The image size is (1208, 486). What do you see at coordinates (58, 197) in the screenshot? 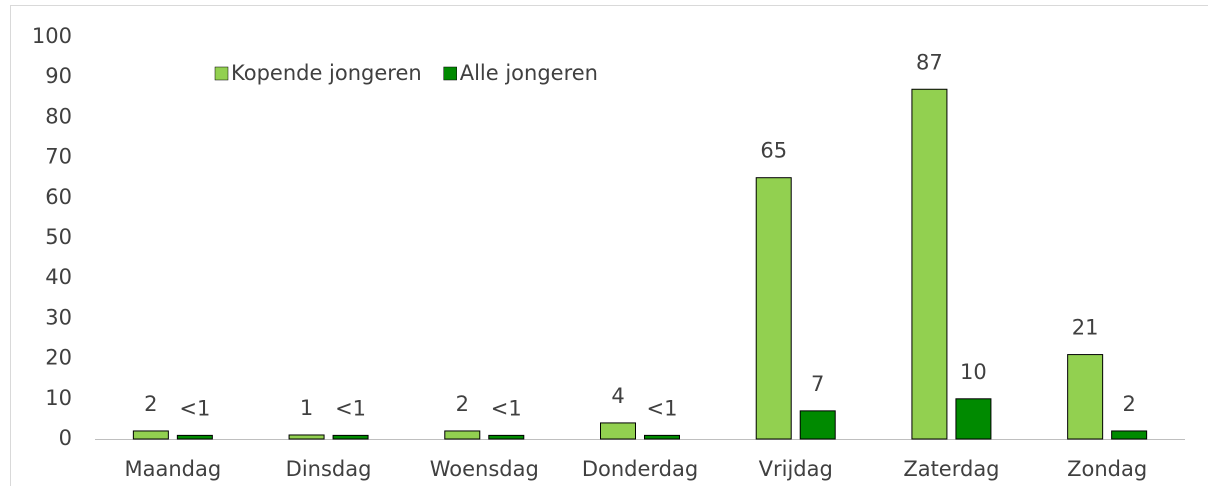
I see `y-tick-label: 60` at bounding box center [58, 197].